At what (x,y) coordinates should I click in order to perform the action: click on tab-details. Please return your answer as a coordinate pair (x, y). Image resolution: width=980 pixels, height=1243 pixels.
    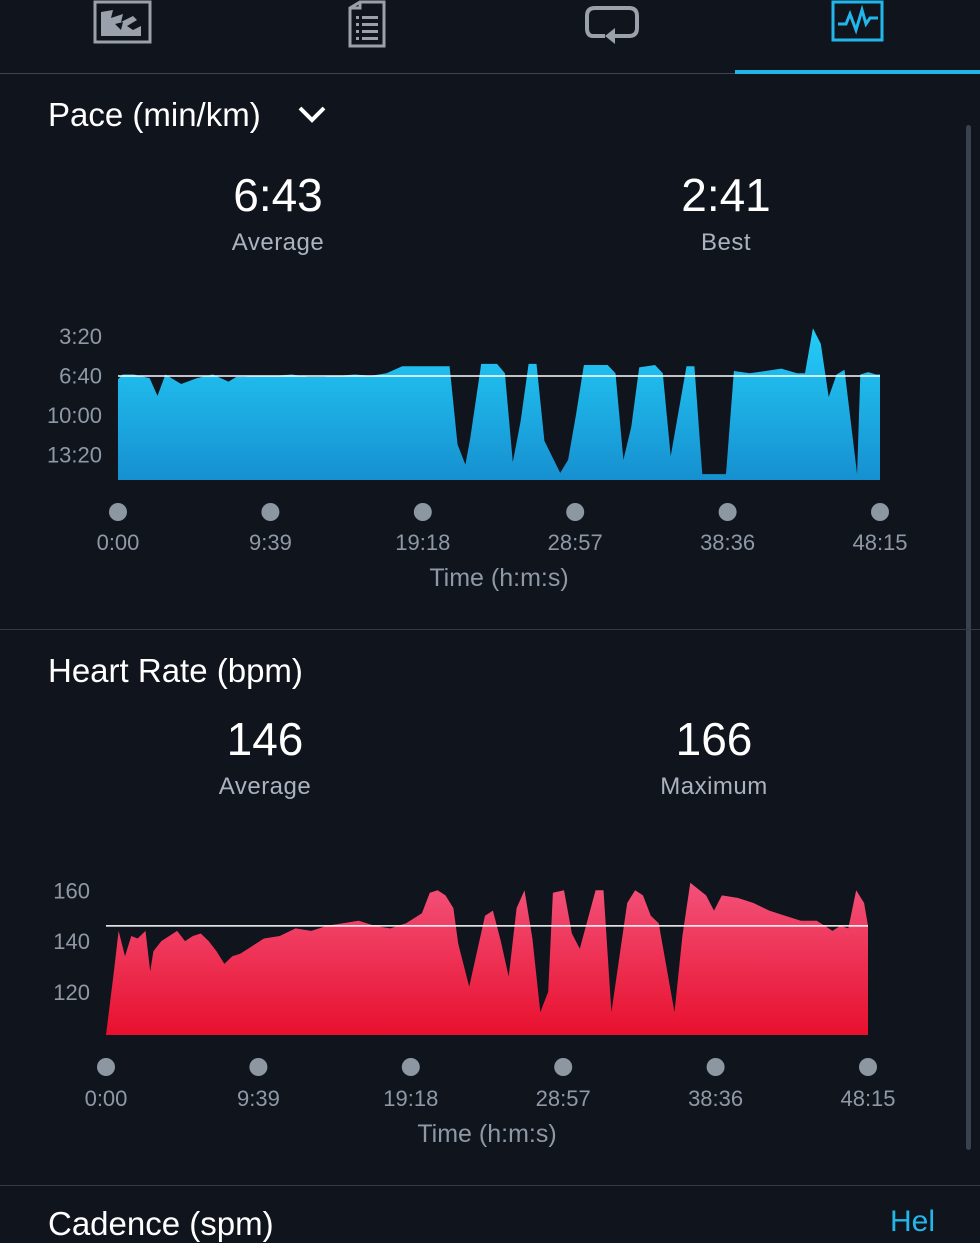
    Looking at the image, I should click on (367, 36).